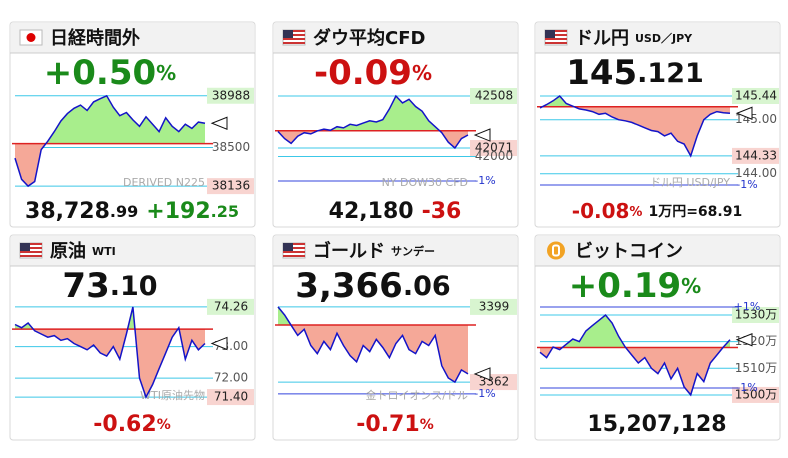 The image size is (788, 458). What do you see at coordinates (427, 286) in the screenshot?
I see `headline-part: .06` at bounding box center [427, 286].